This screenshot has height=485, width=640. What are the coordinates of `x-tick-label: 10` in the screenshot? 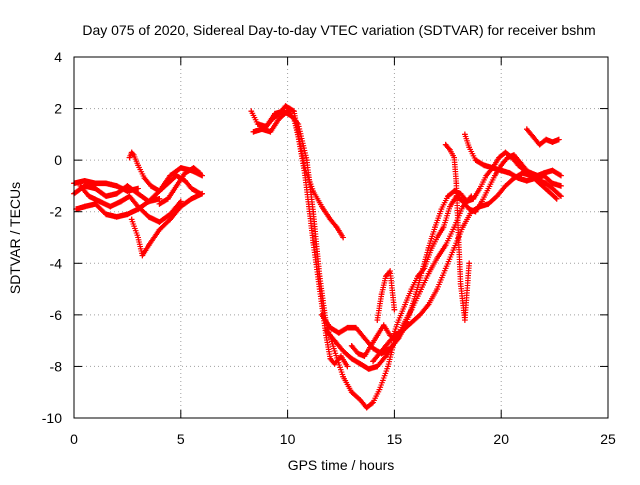 It's located at (288, 439).